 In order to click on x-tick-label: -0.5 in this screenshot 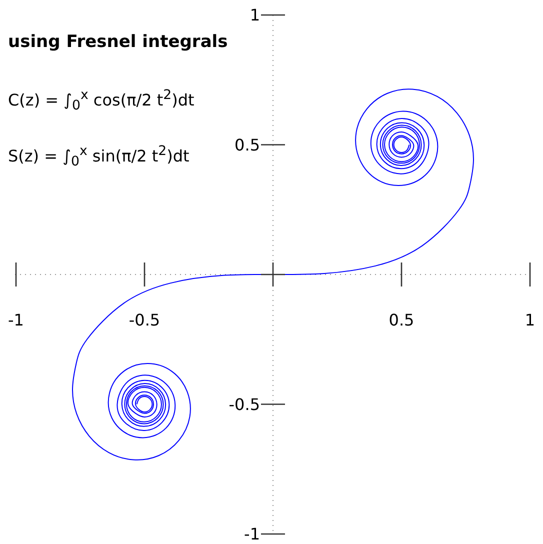, I will do `click(144, 320)`.